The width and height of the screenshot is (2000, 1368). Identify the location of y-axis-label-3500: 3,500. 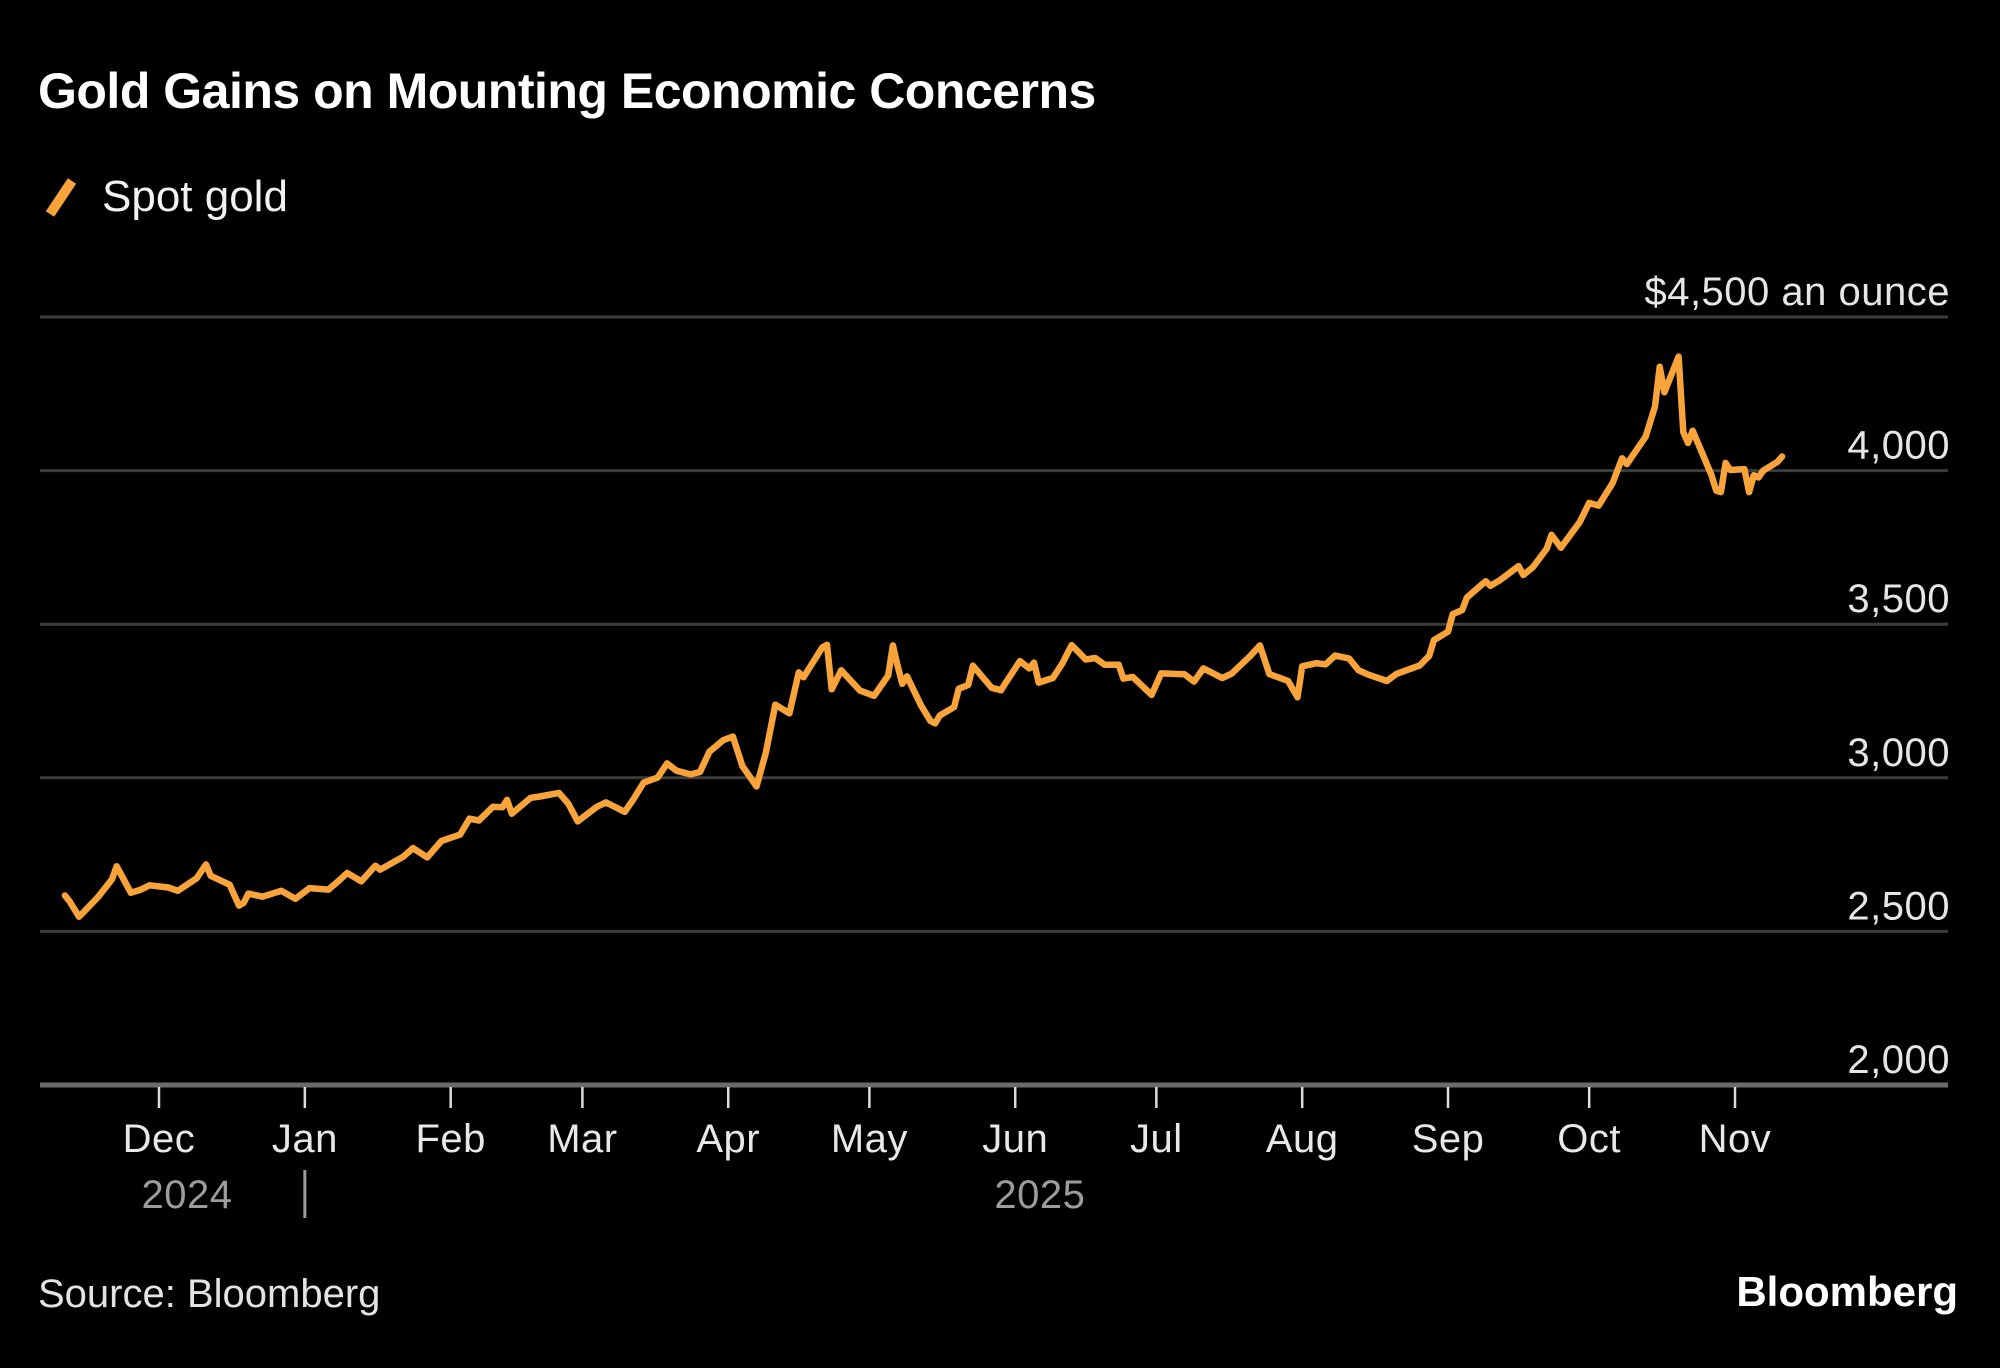
(1898, 599).